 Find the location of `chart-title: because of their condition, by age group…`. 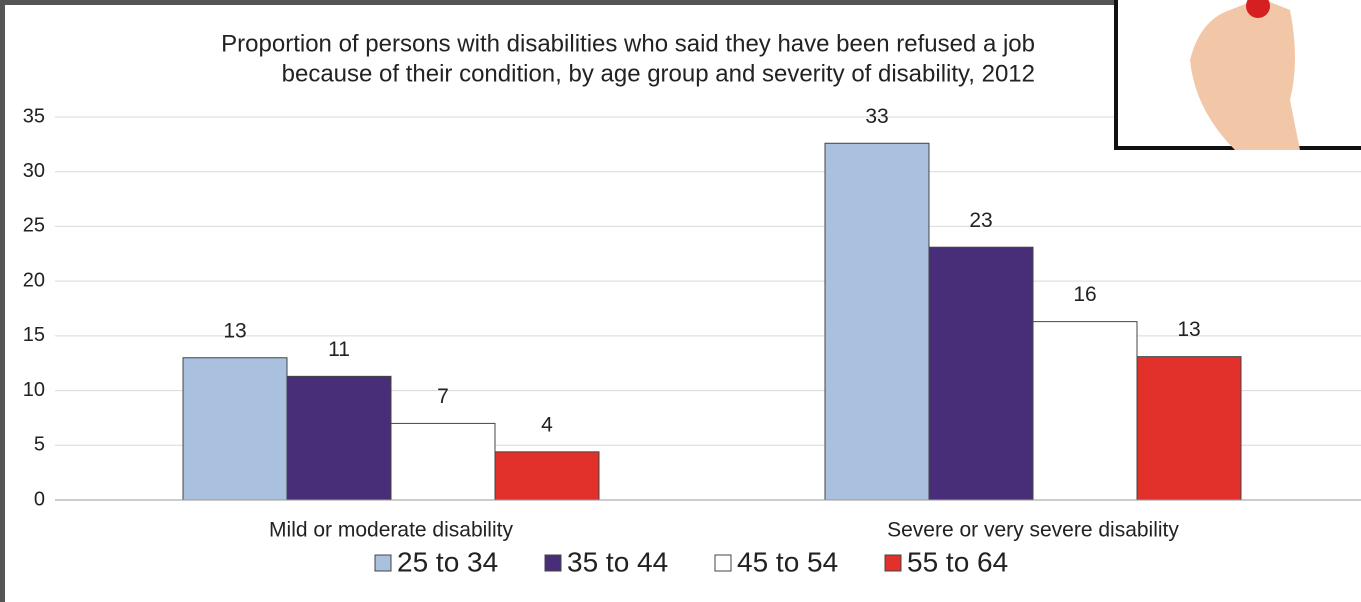

chart-title: because of their condition, by age group… is located at coordinates (658, 73).